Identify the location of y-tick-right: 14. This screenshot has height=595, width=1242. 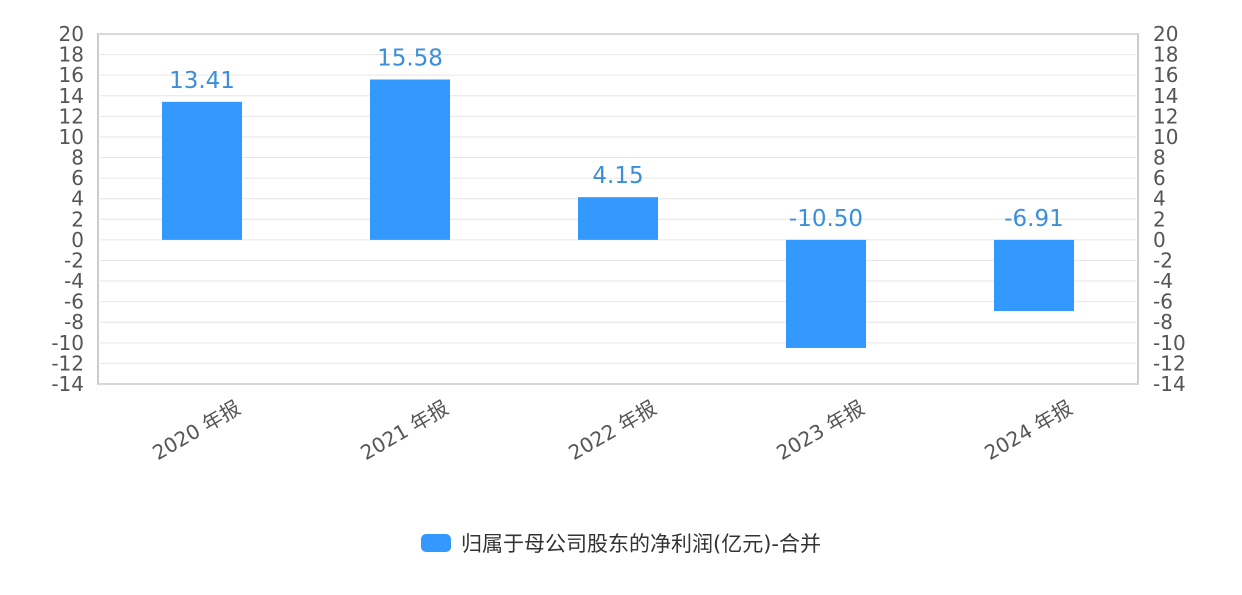
(1165, 96).